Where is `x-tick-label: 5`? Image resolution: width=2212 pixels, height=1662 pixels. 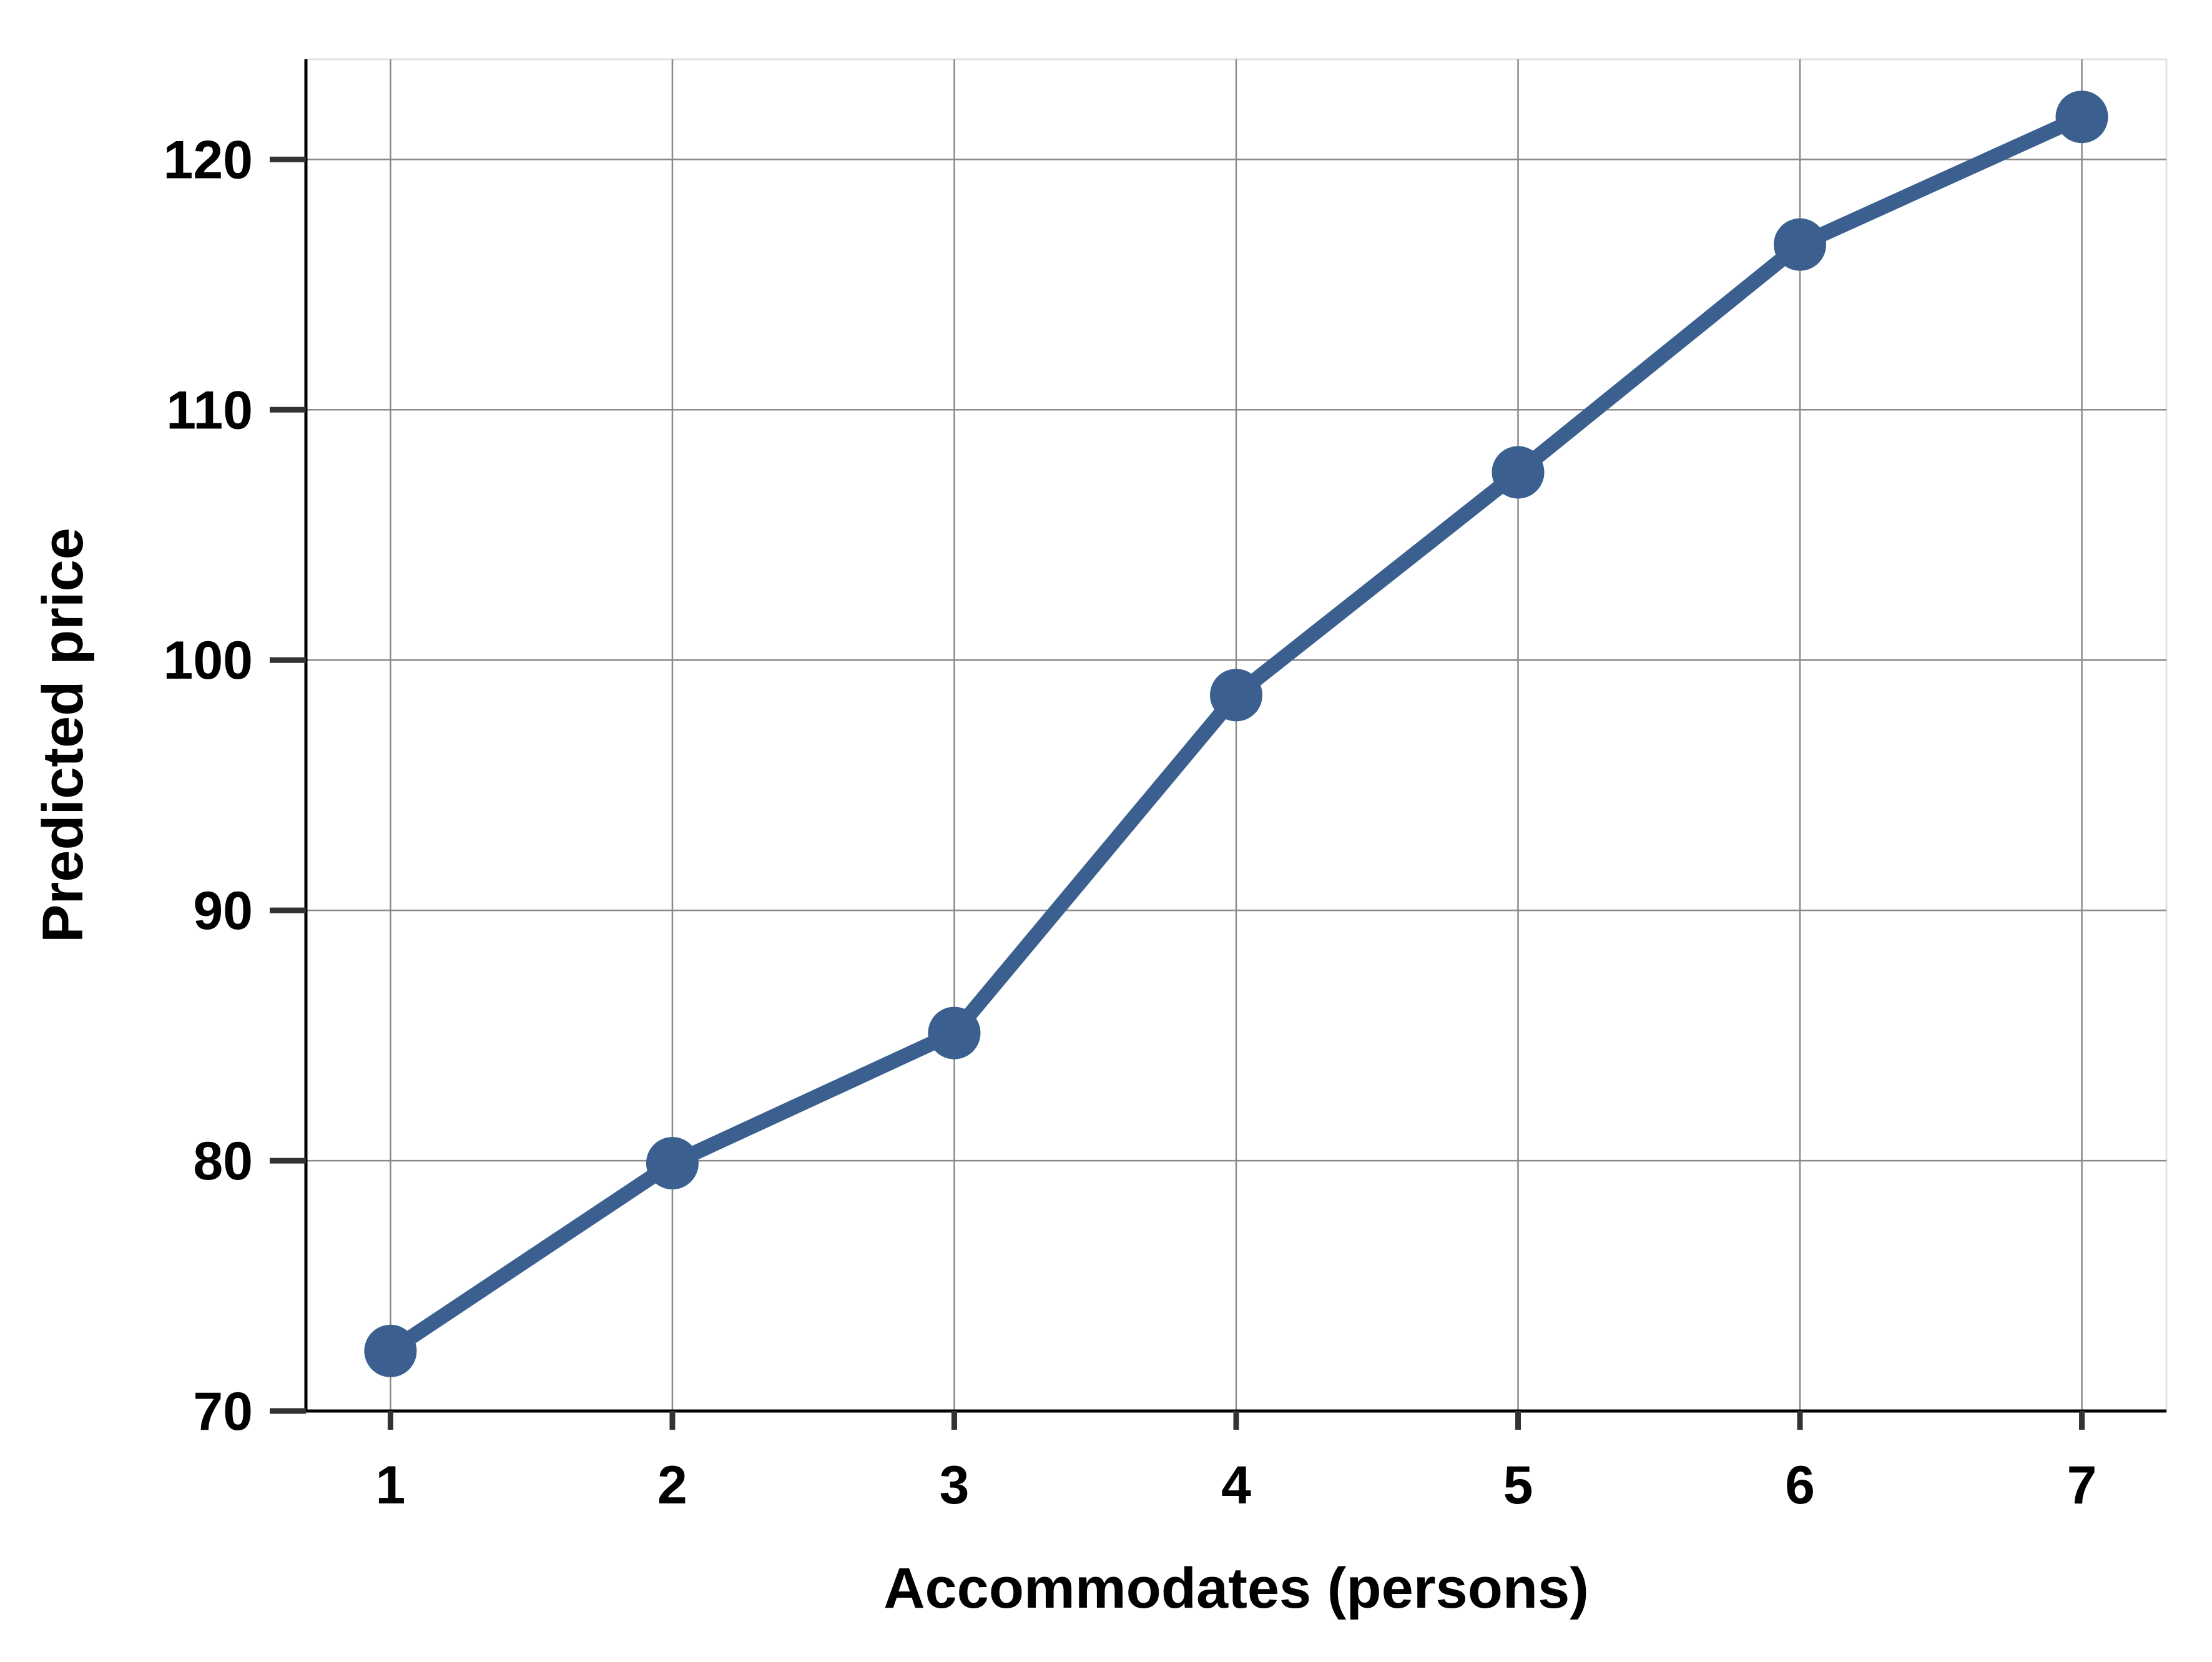 x-tick-label: 5 is located at coordinates (1518, 1485).